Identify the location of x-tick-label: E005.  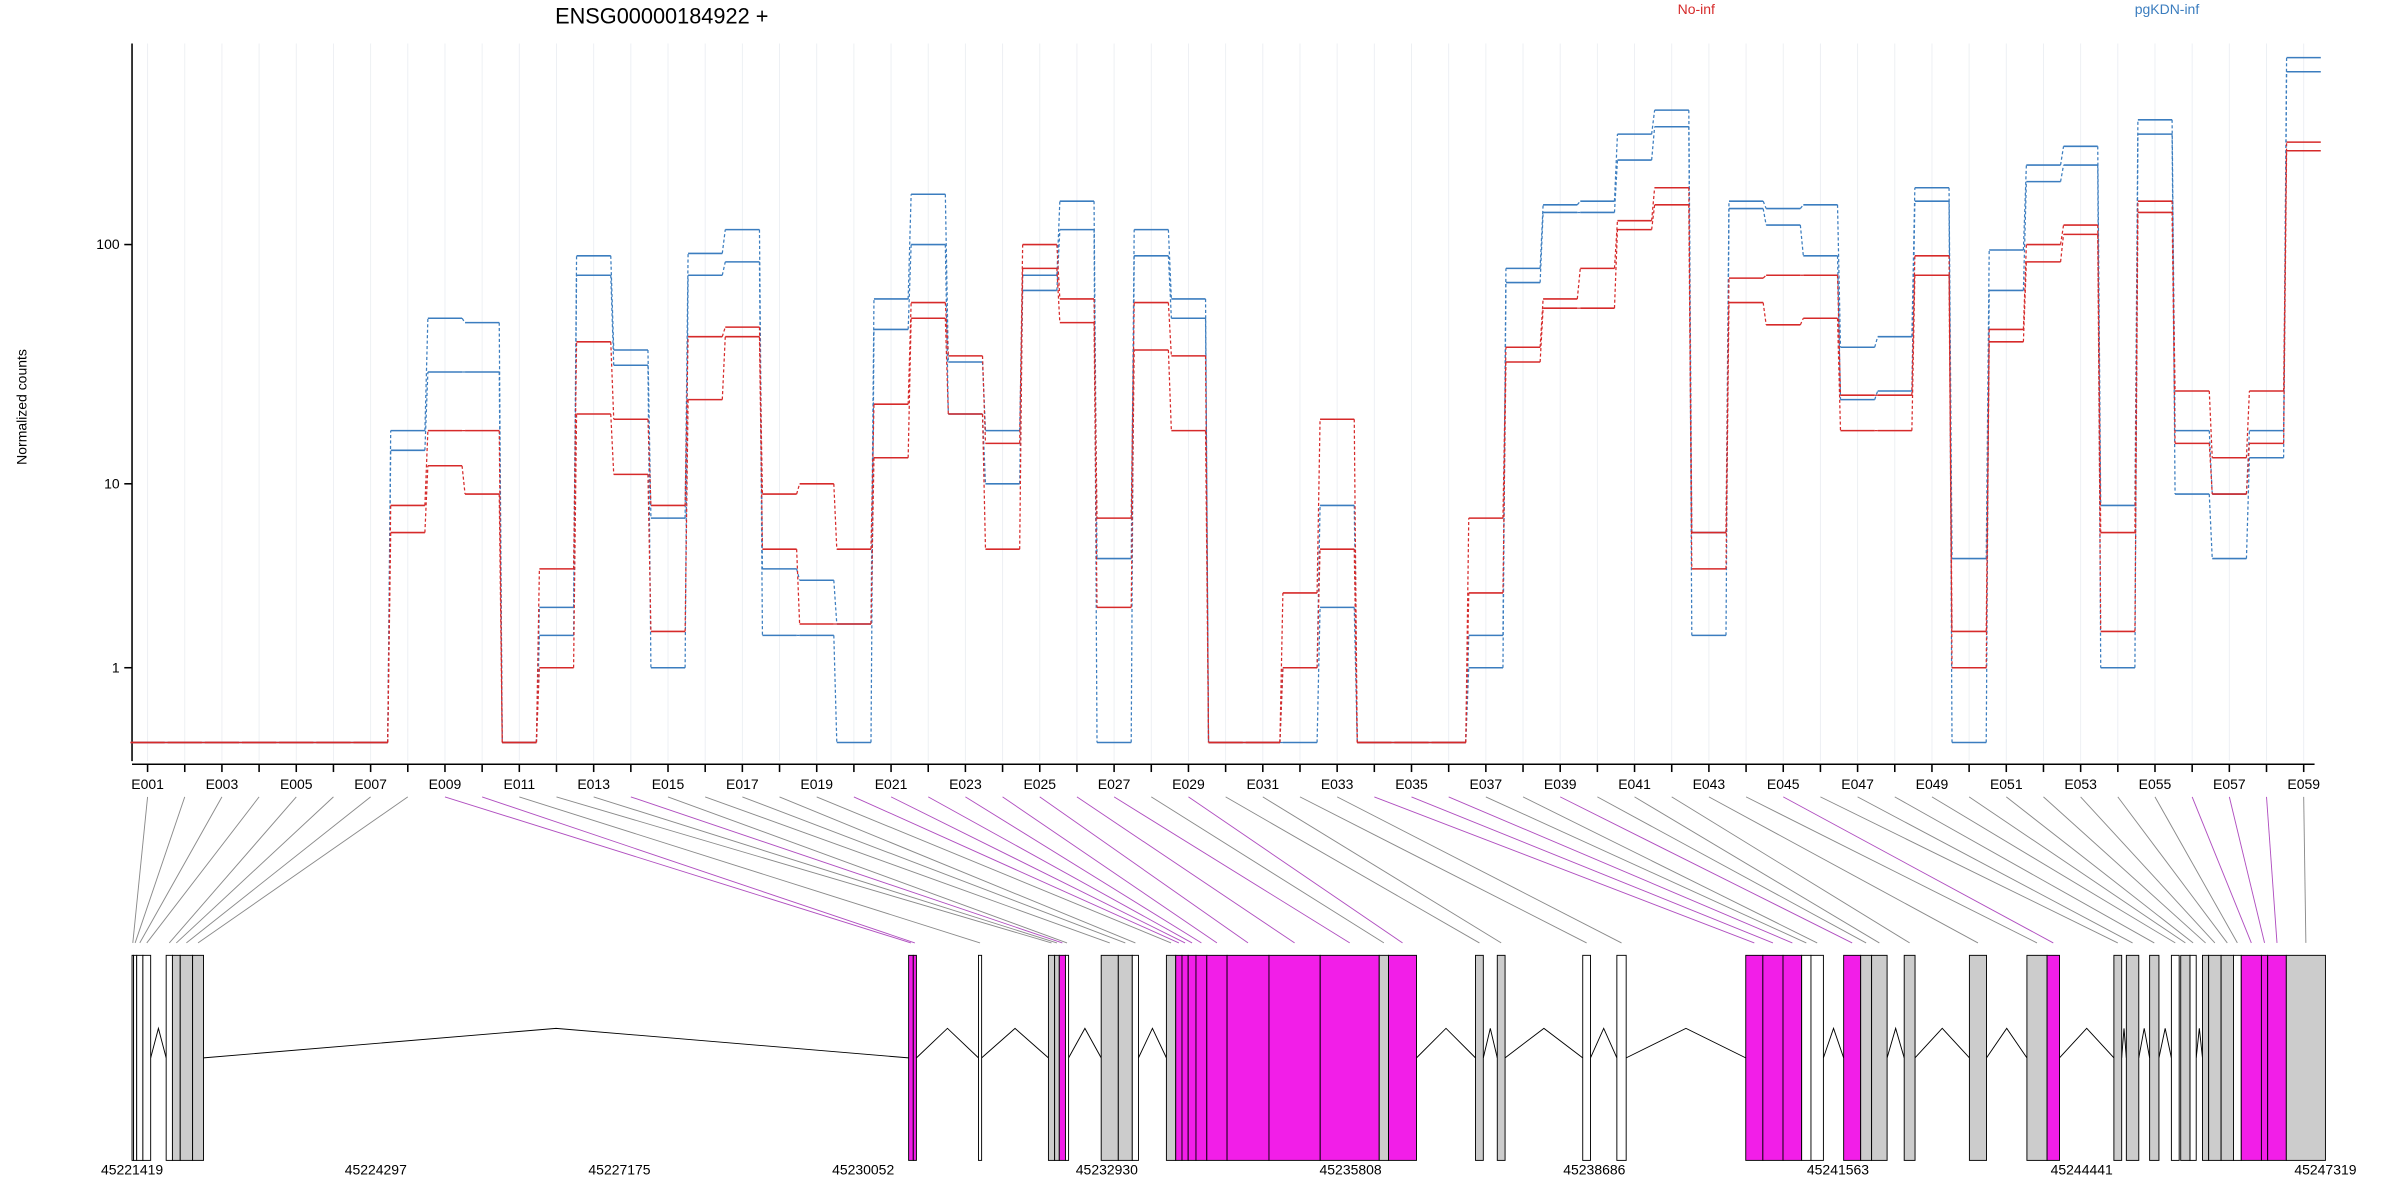
(296, 784).